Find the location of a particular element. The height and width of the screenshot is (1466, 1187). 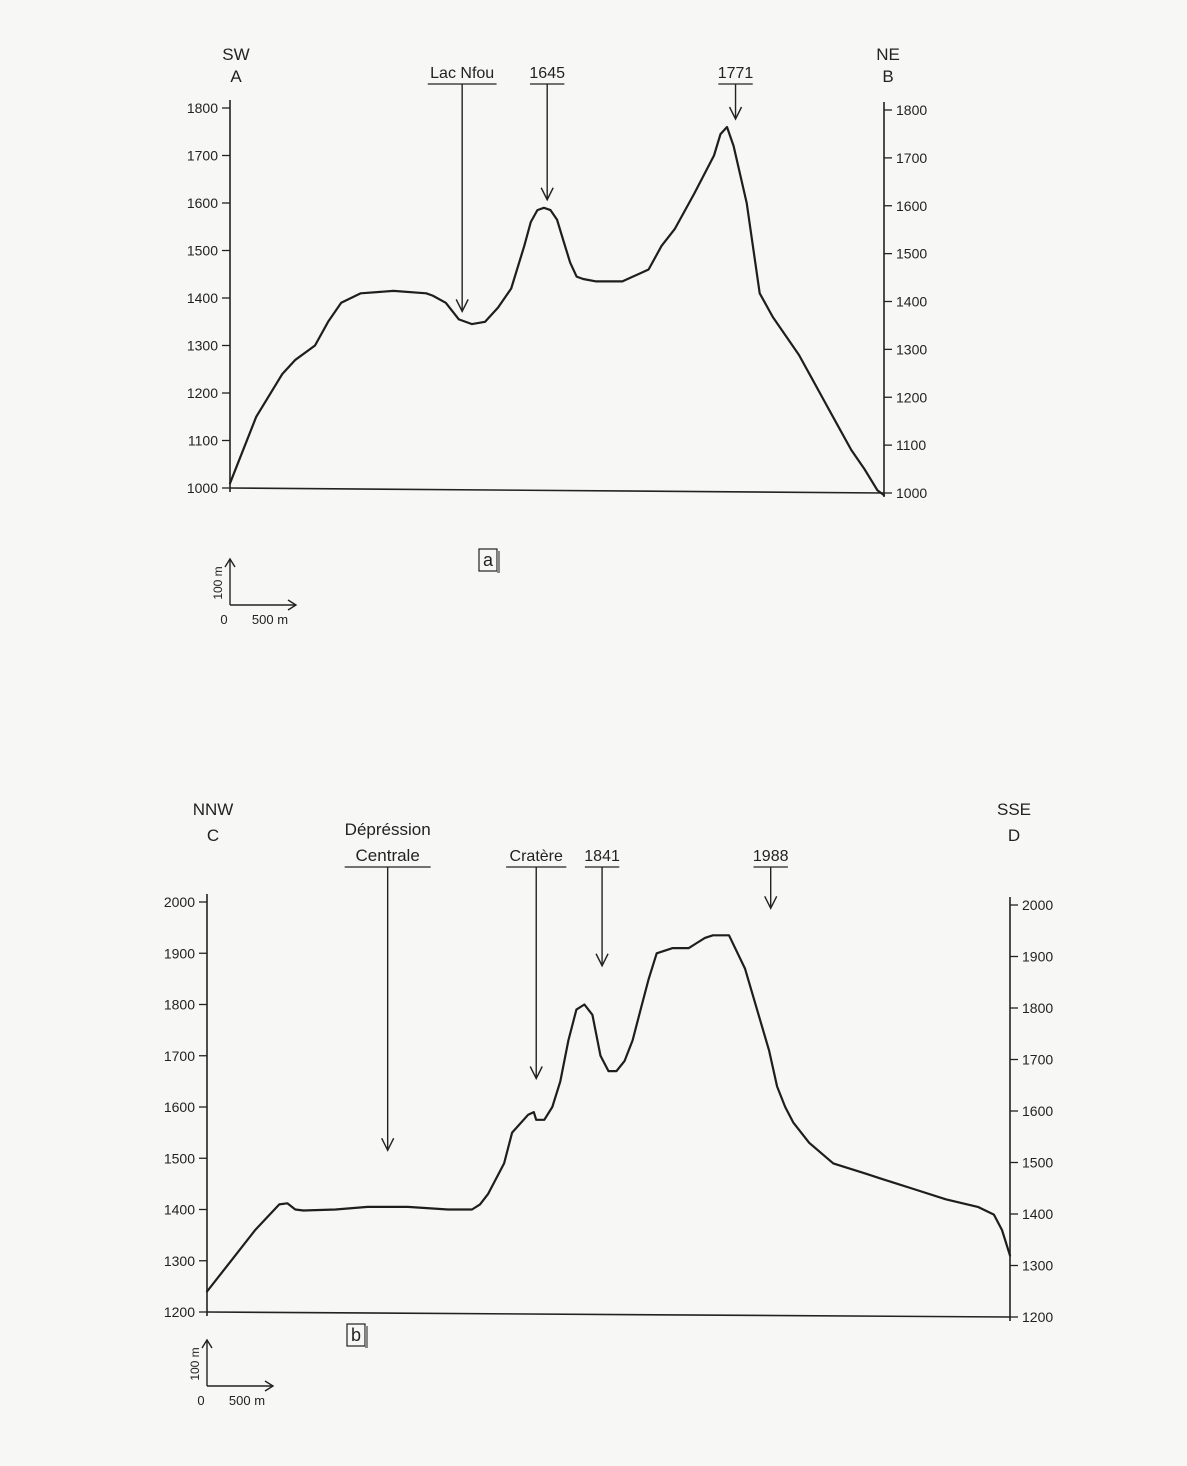

left-tick-label: 1100 is located at coordinates (203, 441).